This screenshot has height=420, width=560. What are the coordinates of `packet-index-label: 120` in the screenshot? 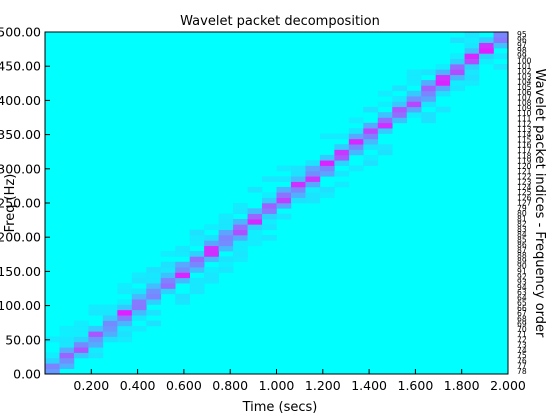 It's located at (524, 166).